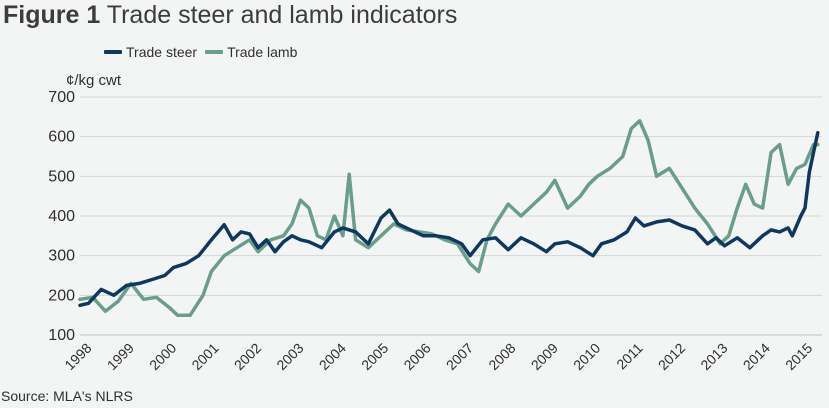 This screenshot has width=829, height=408. What do you see at coordinates (416, 356) in the screenshot?
I see `x-tick-label: 2006` at bounding box center [416, 356].